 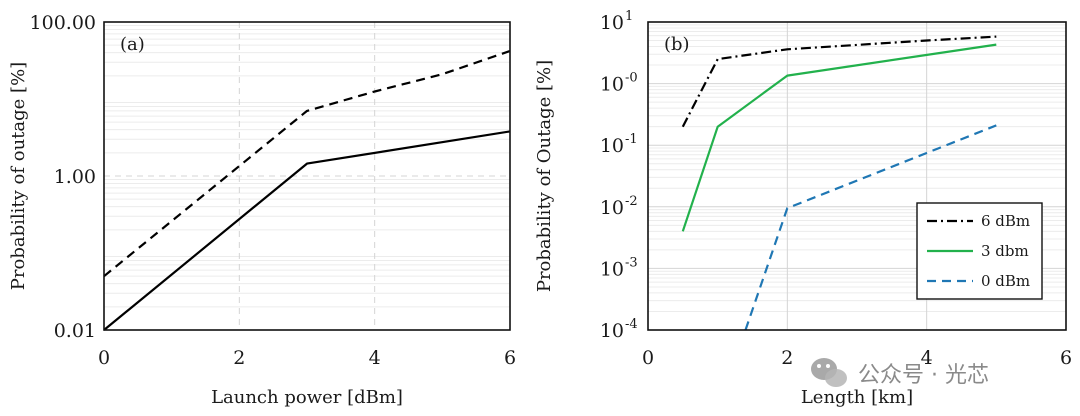 What do you see at coordinates (75, 331) in the screenshot?
I see `y-tick-label: 0.01` at bounding box center [75, 331].